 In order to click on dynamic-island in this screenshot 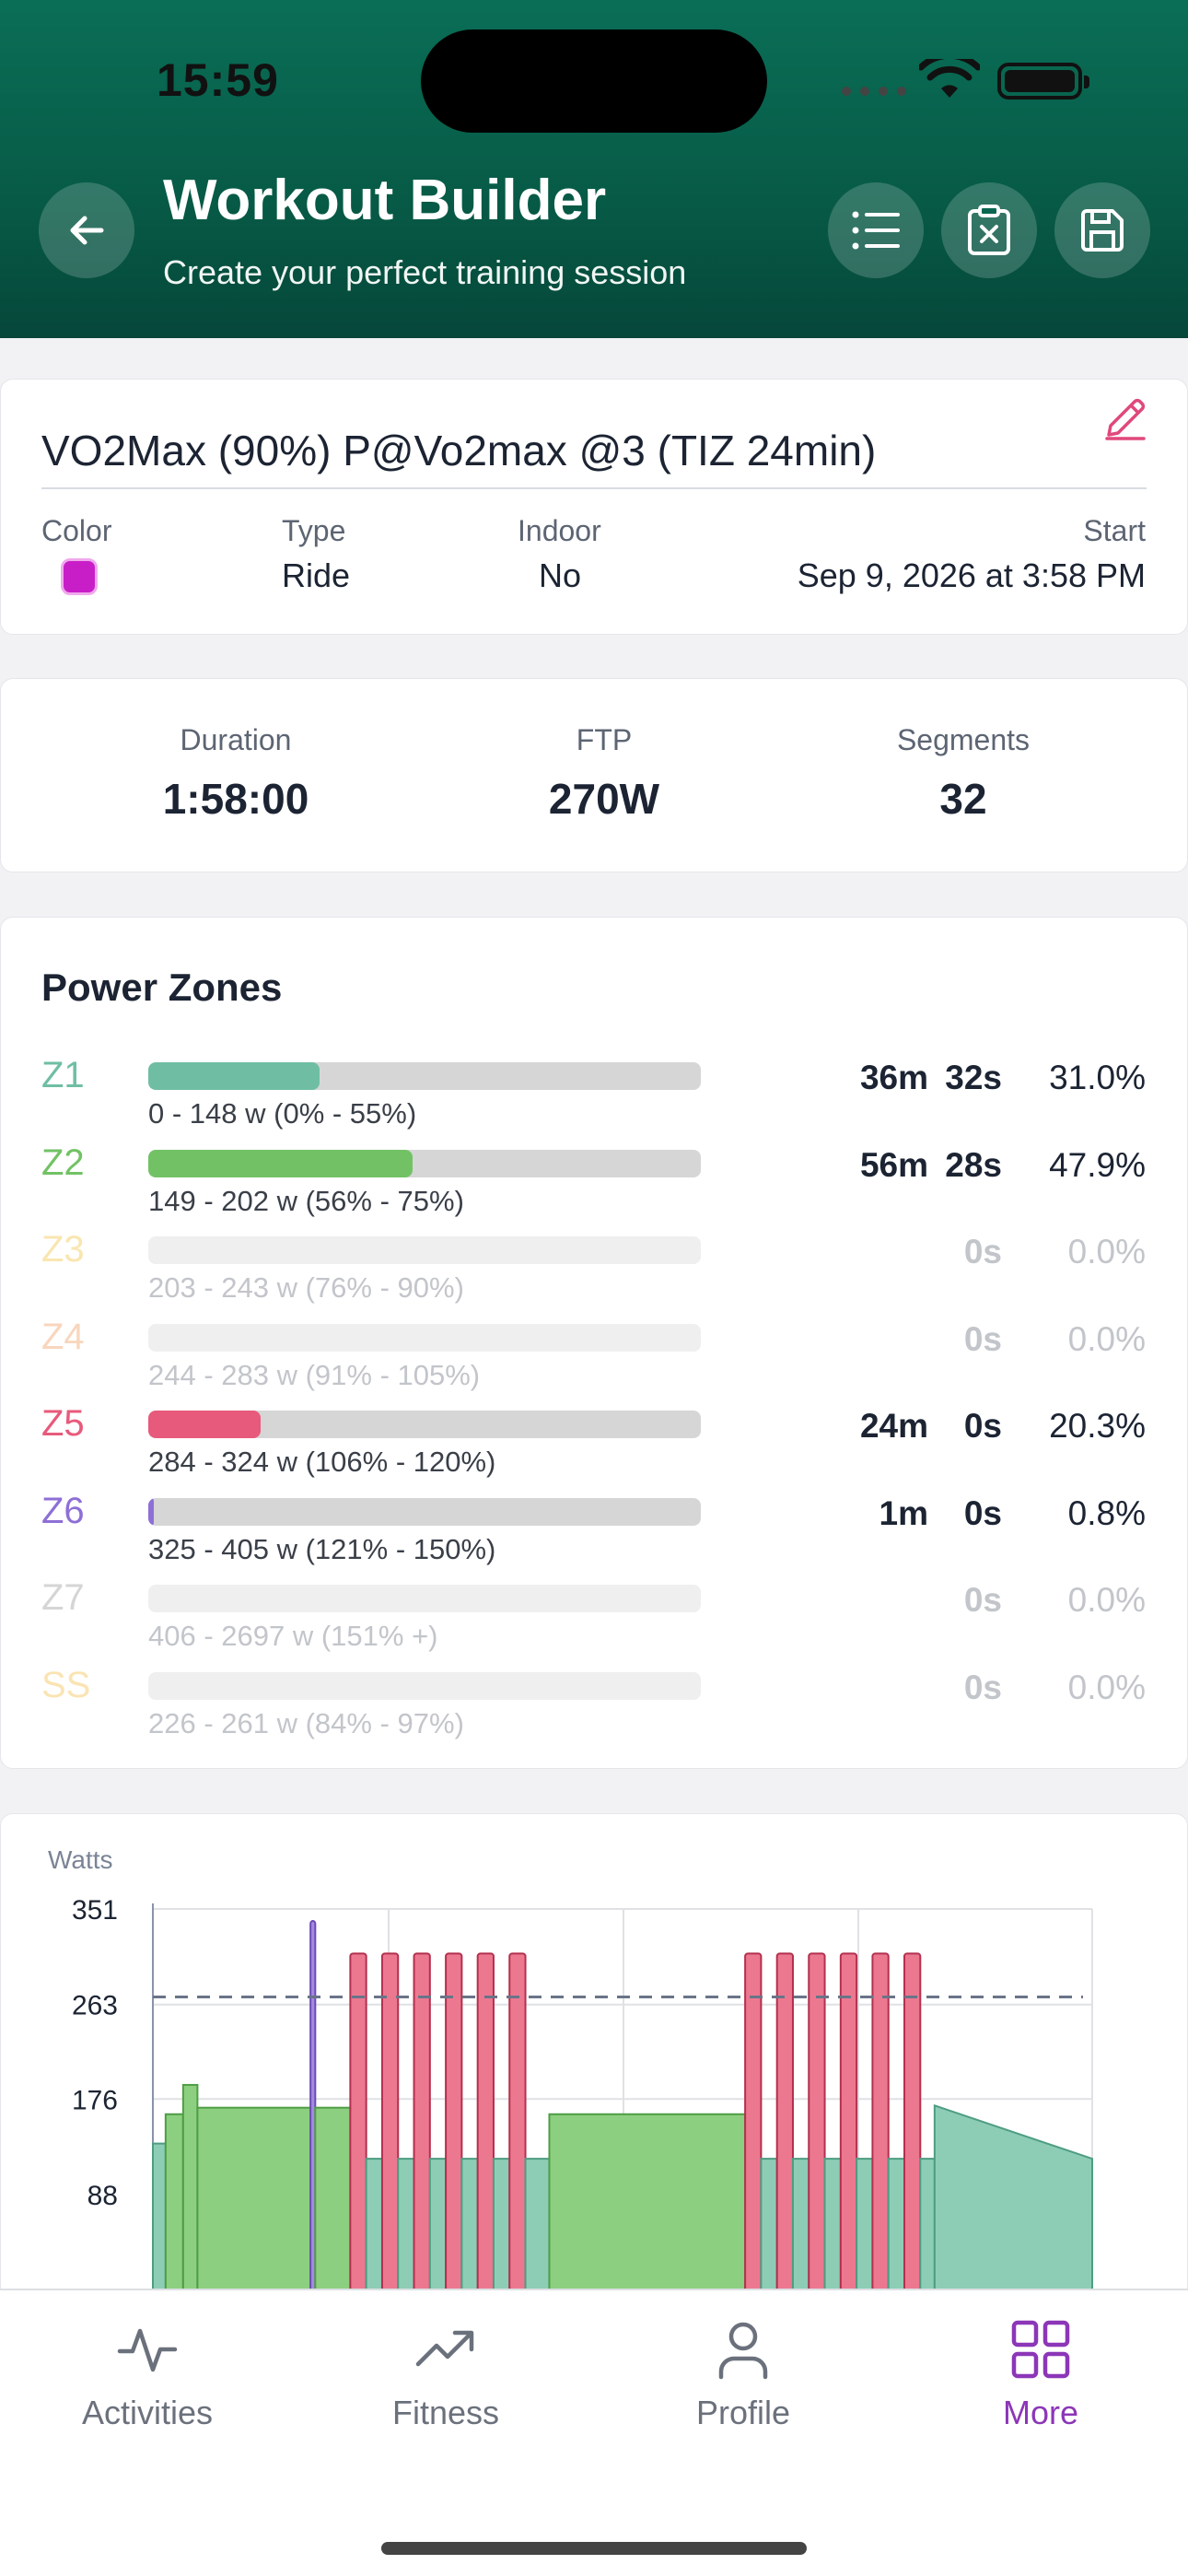, I will do `click(594, 81)`.